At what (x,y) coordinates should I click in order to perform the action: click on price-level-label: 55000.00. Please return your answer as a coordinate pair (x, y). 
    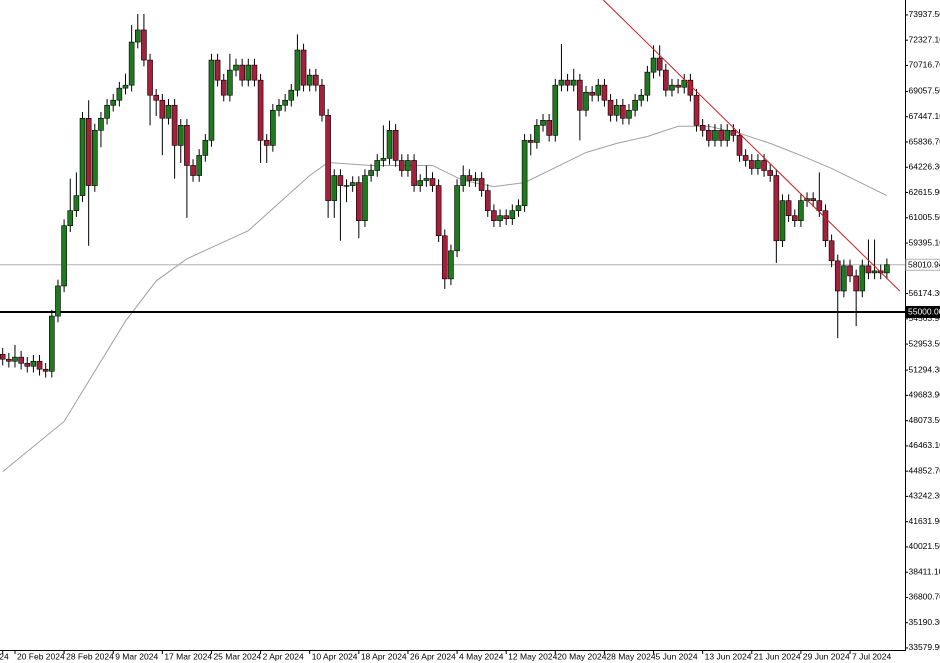
    Looking at the image, I should click on (924, 312).